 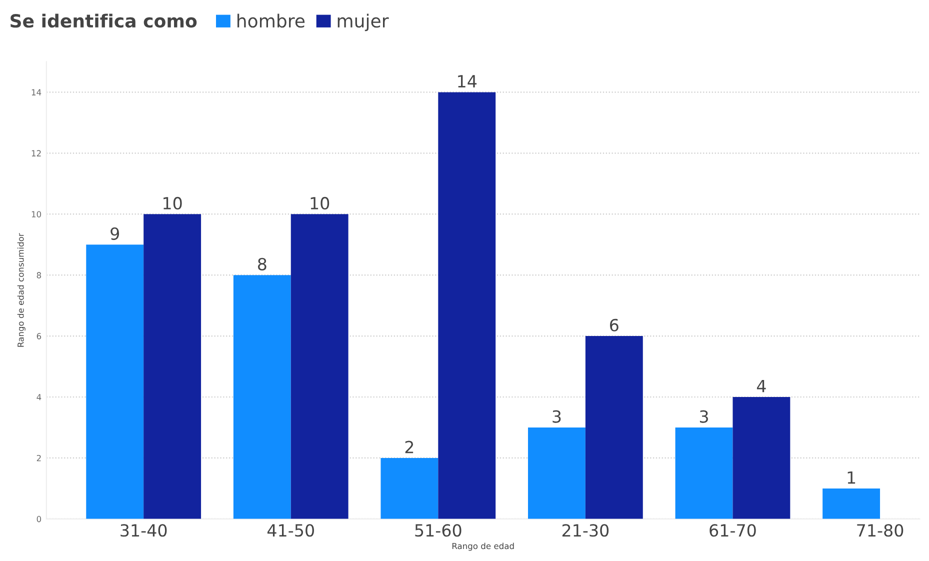 I want to click on data-label: 6, so click(x=614, y=325).